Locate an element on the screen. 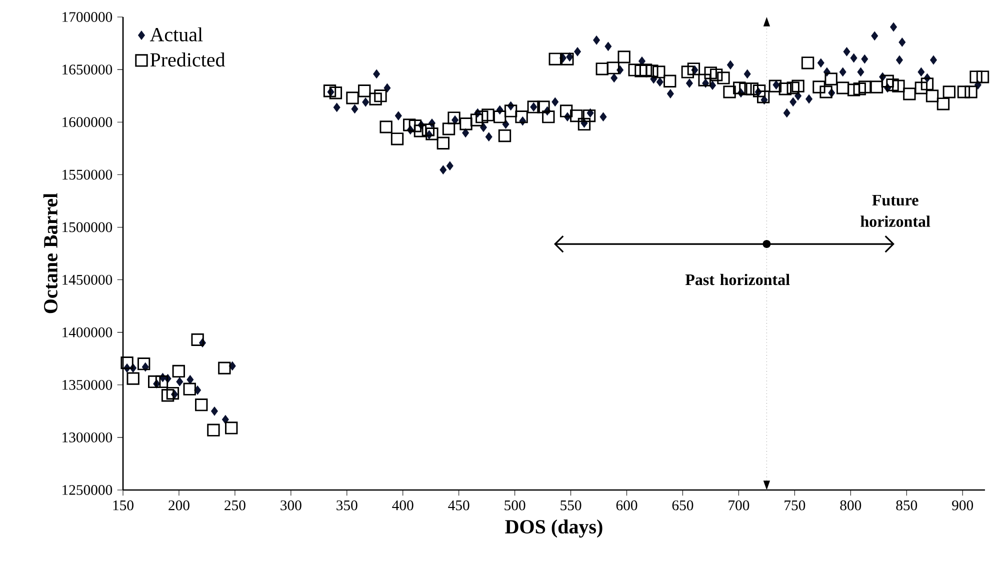 The height and width of the screenshot is (564, 990). y-tick-label: 1650000 is located at coordinates (87, 69).